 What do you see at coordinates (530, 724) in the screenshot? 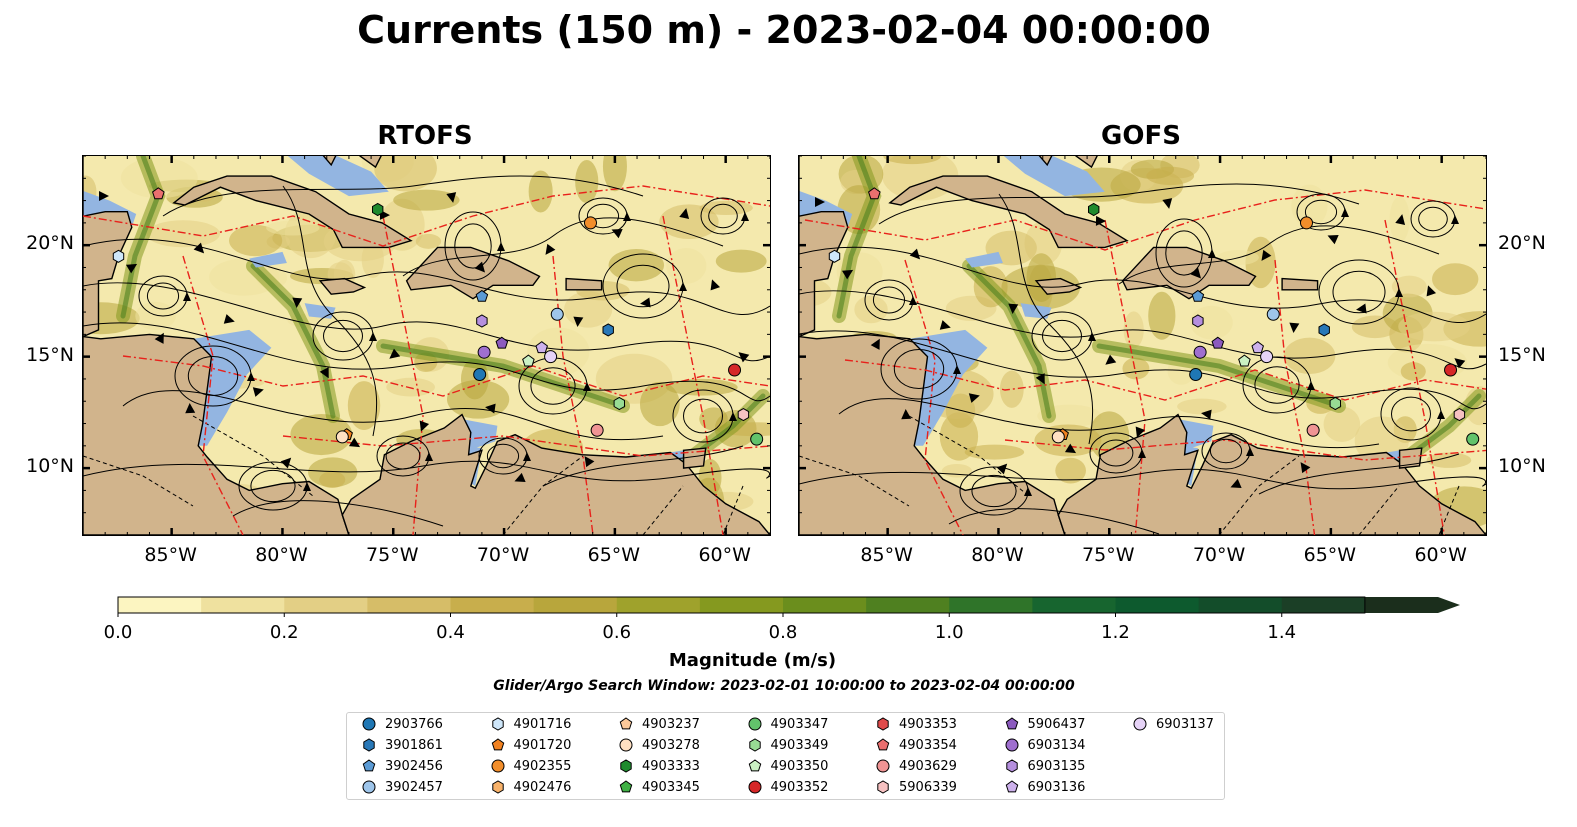
I see `legend-item: 4901716` at bounding box center [530, 724].